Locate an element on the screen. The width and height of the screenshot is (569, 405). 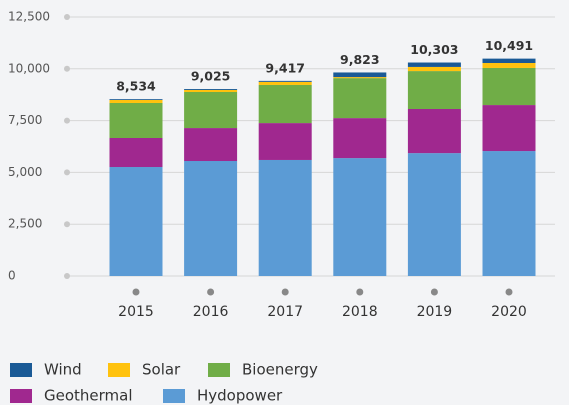
total-label: 10,491 is located at coordinates (509, 45).